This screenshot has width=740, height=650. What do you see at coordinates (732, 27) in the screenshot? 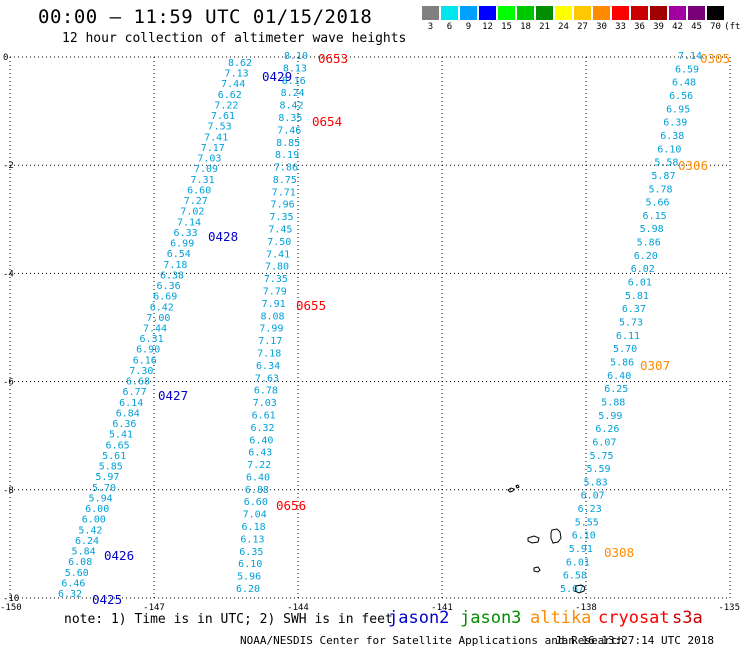
I see `legend-unit: (ft)` at bounding box center [732, 27].